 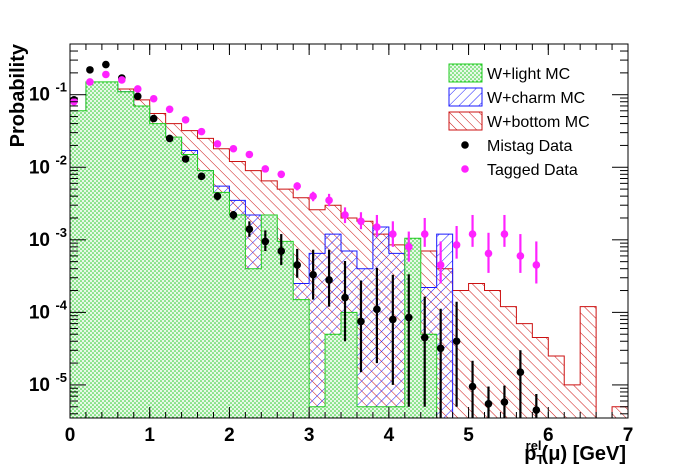 What do you see at coordinates (536, 98) in the screenshot?
I see `legend-label-charm: W+charm MC` at bounding box center [536, 98].